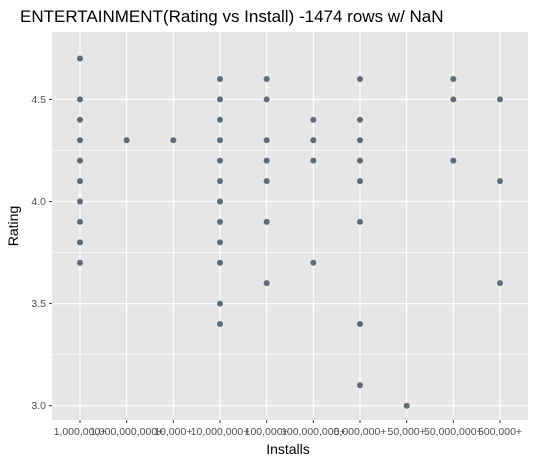 Image resolution: width=536 pixels, height=464 pixels. What do you see at coordinates (288, 449) in the screenshot?
I see `x-axis-title: Installs` at bounding box center [288, 449].